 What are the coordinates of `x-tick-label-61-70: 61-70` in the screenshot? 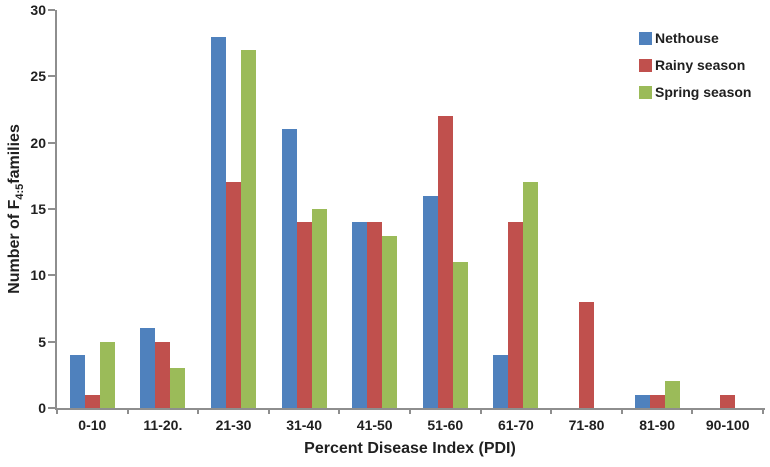 It's located at (515, 425).